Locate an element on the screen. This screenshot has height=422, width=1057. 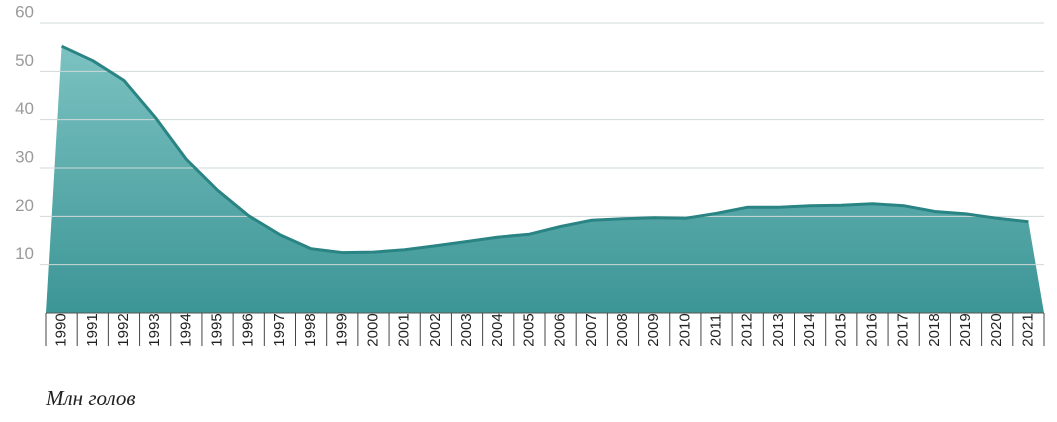
x-tick-label: 1996 is located at coordinates (248, 329).